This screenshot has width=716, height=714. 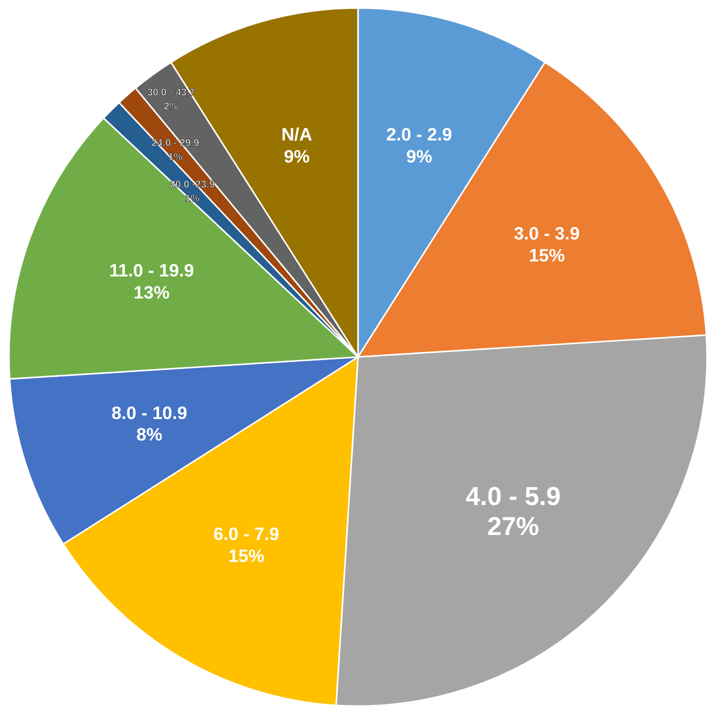 I want to click on slice-label: N/A, so click(x=296, y=134).